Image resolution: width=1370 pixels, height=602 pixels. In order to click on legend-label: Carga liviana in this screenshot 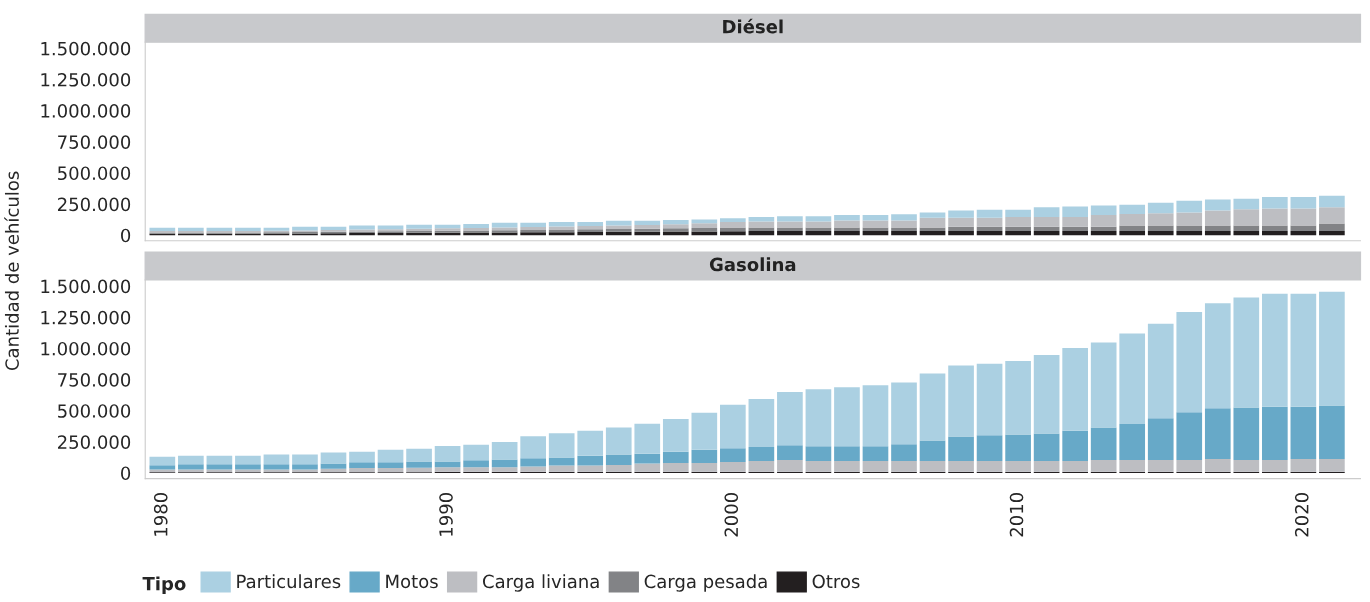, I will do `click(540, 583)`.